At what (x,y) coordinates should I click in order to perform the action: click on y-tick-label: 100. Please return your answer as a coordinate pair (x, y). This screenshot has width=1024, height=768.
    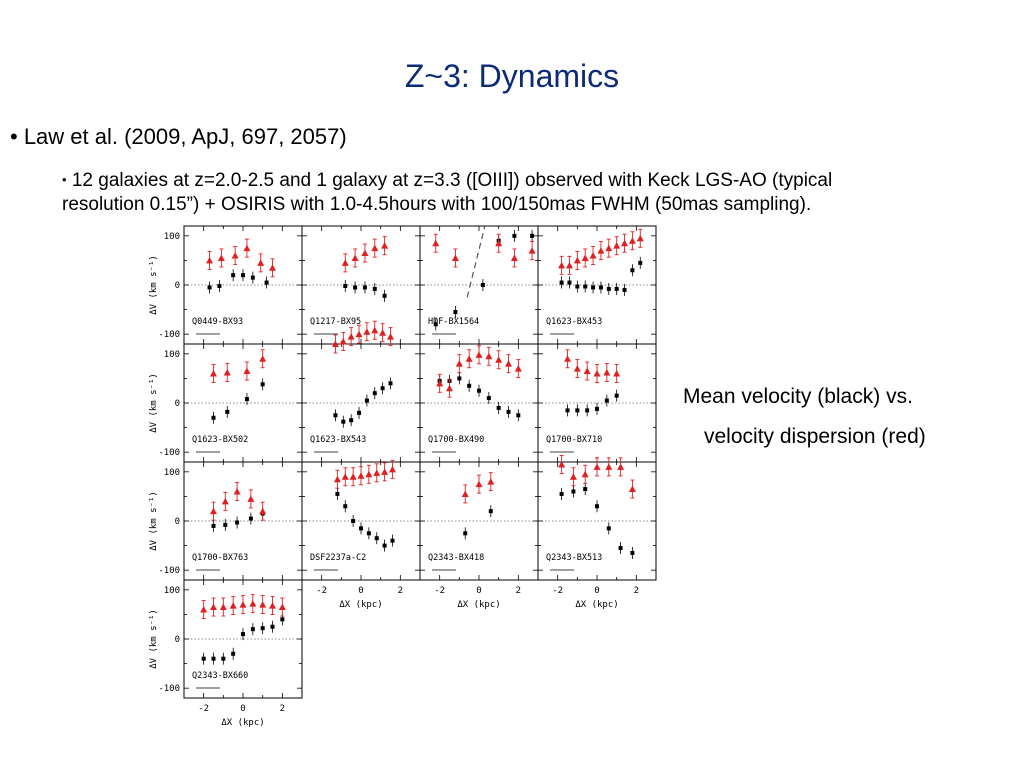
    Looking at the image, I should click on (172, 591).